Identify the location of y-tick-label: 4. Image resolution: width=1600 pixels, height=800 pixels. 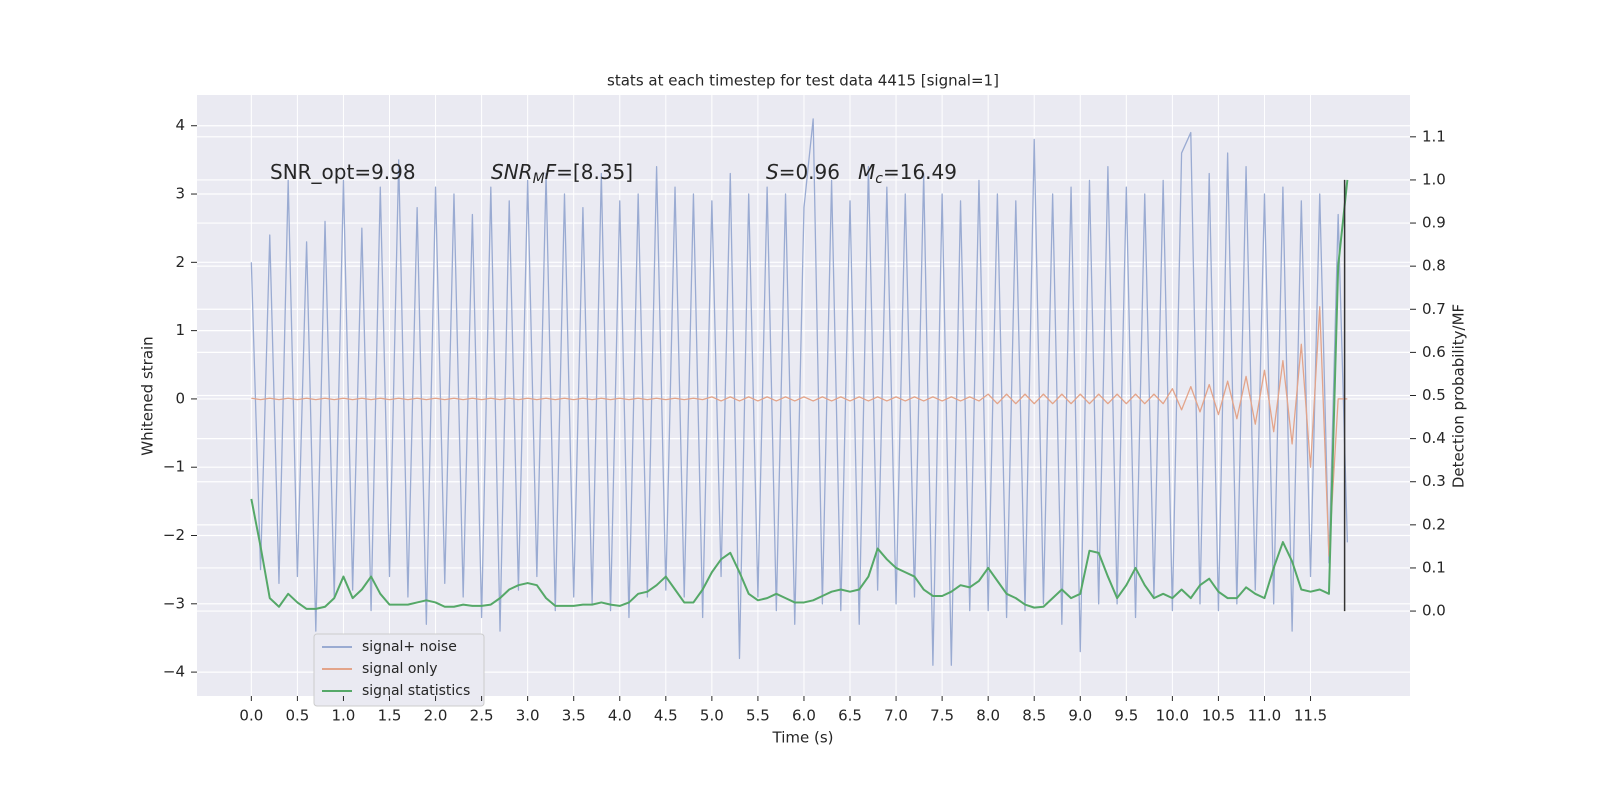
(180, 125).